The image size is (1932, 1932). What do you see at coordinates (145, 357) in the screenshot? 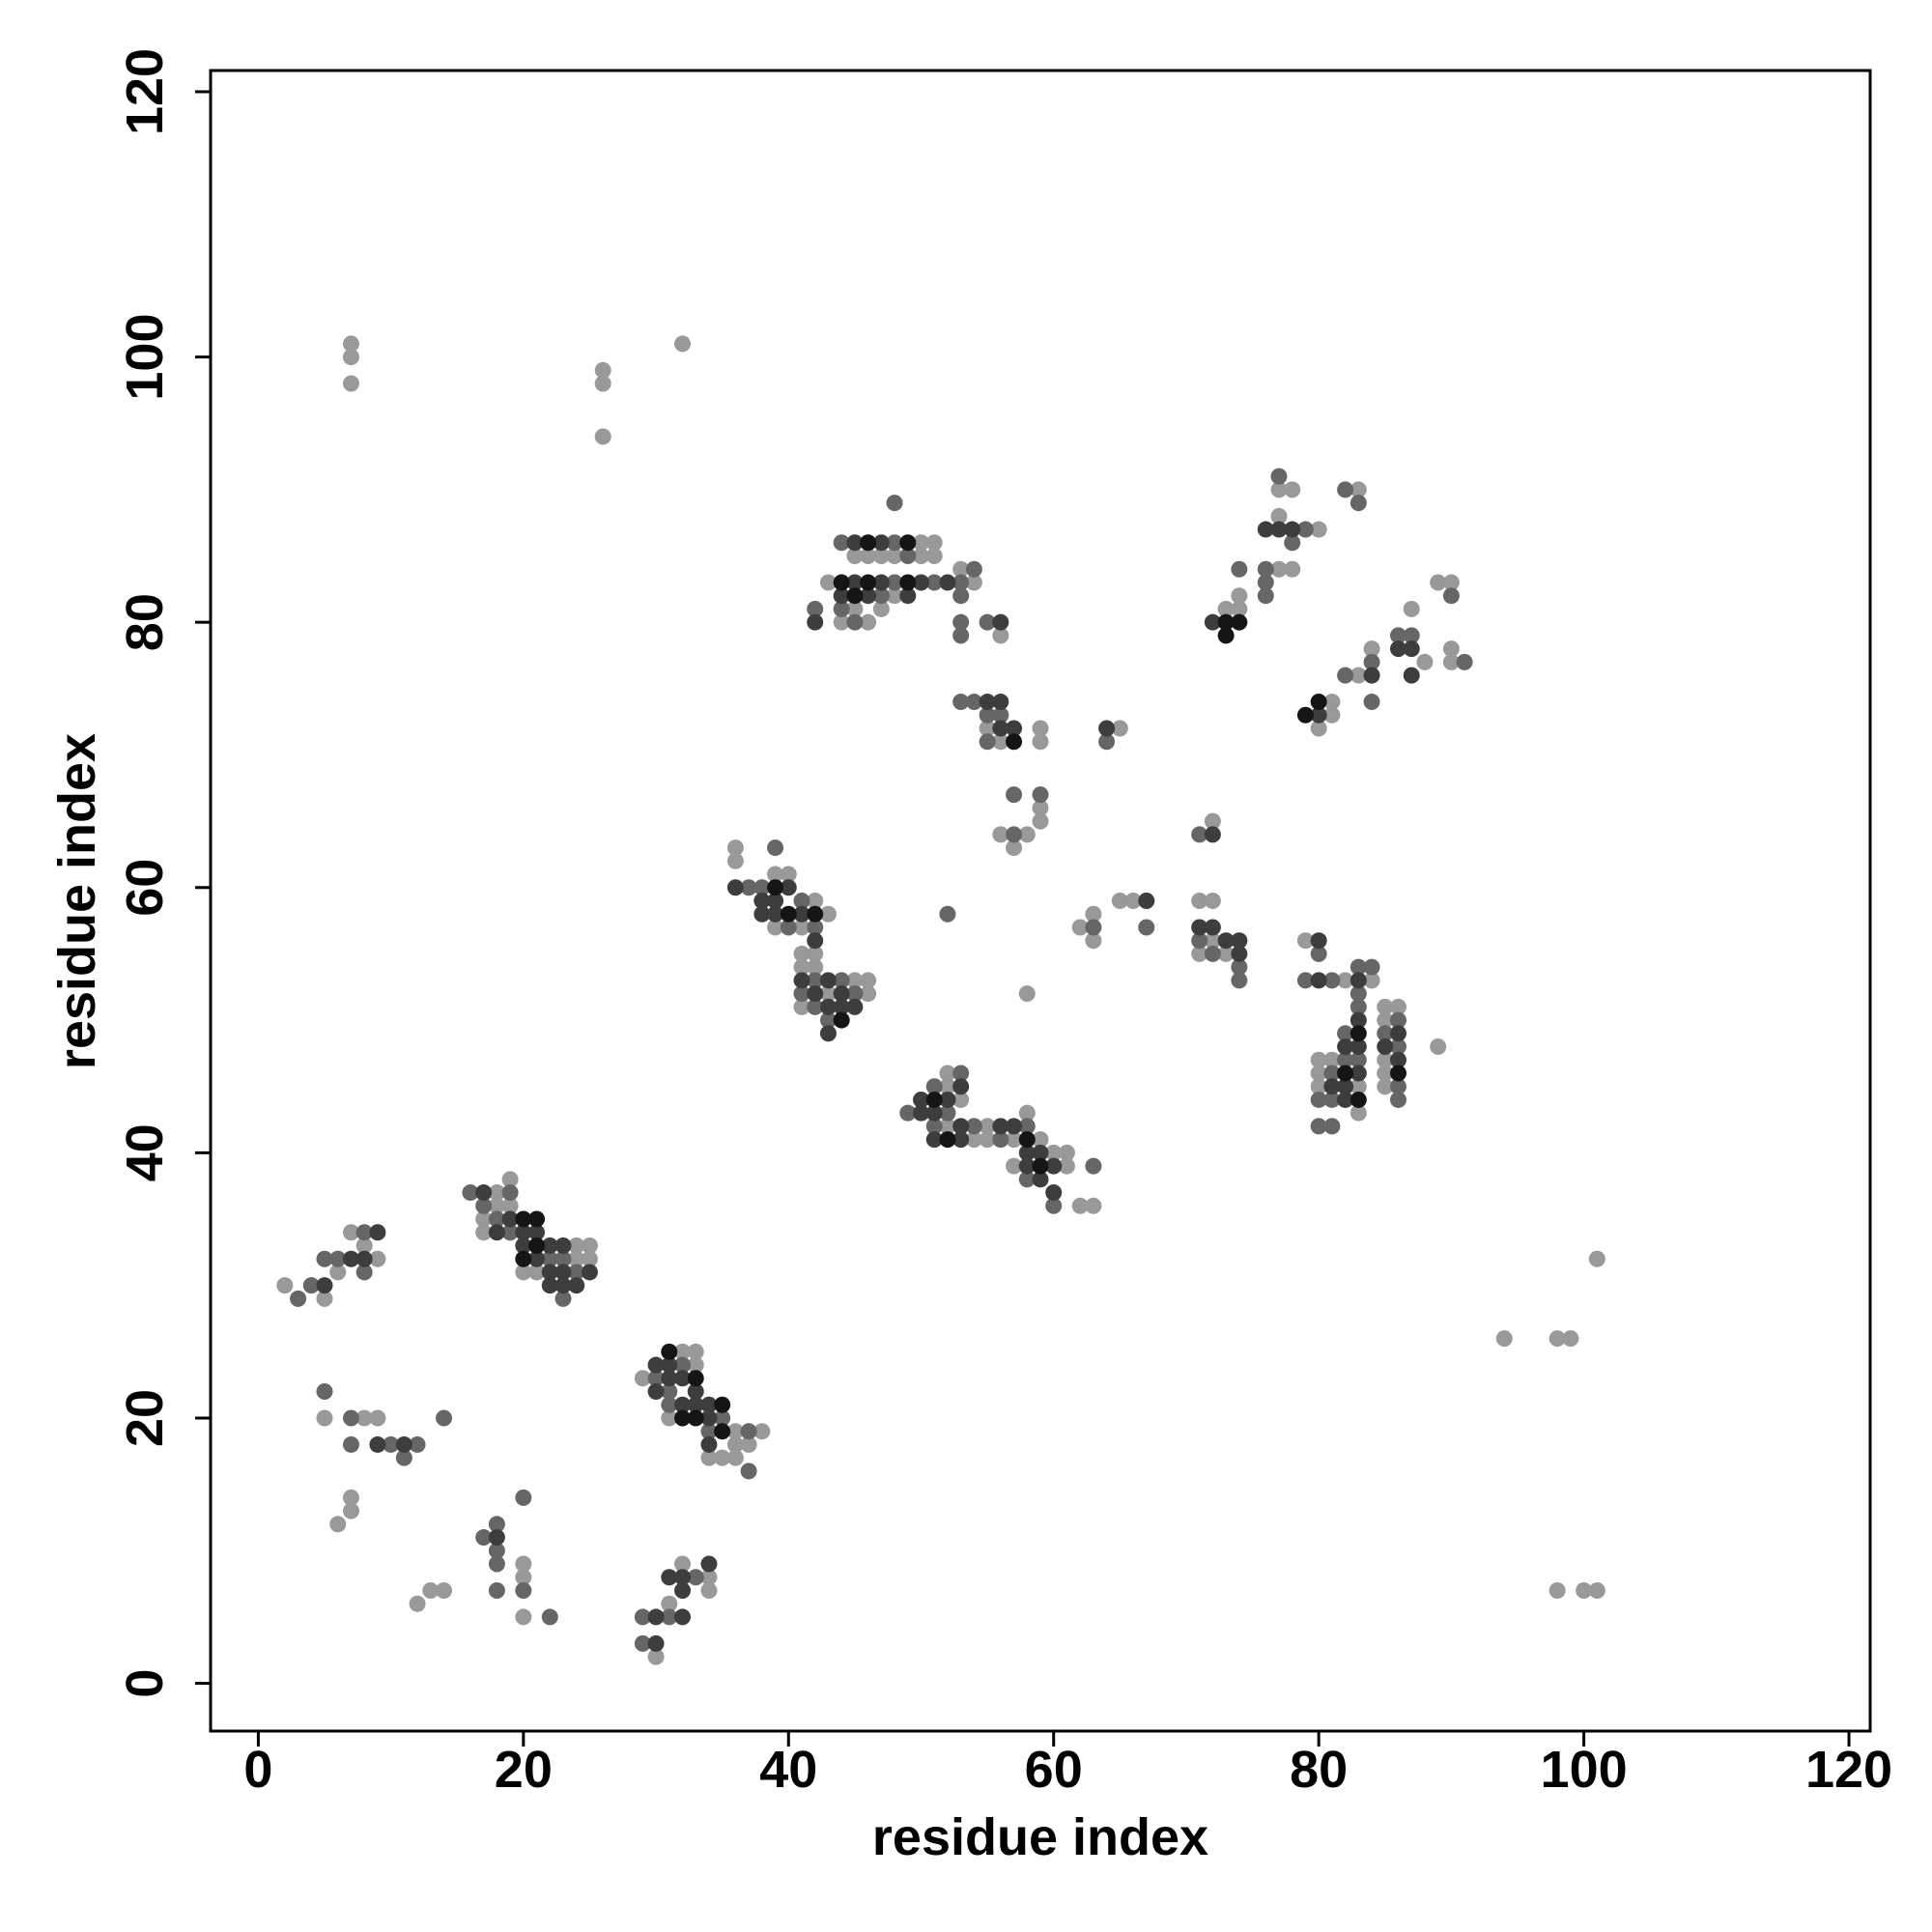
I see `y-tick-label: 100` at bounding box center [145, 357].